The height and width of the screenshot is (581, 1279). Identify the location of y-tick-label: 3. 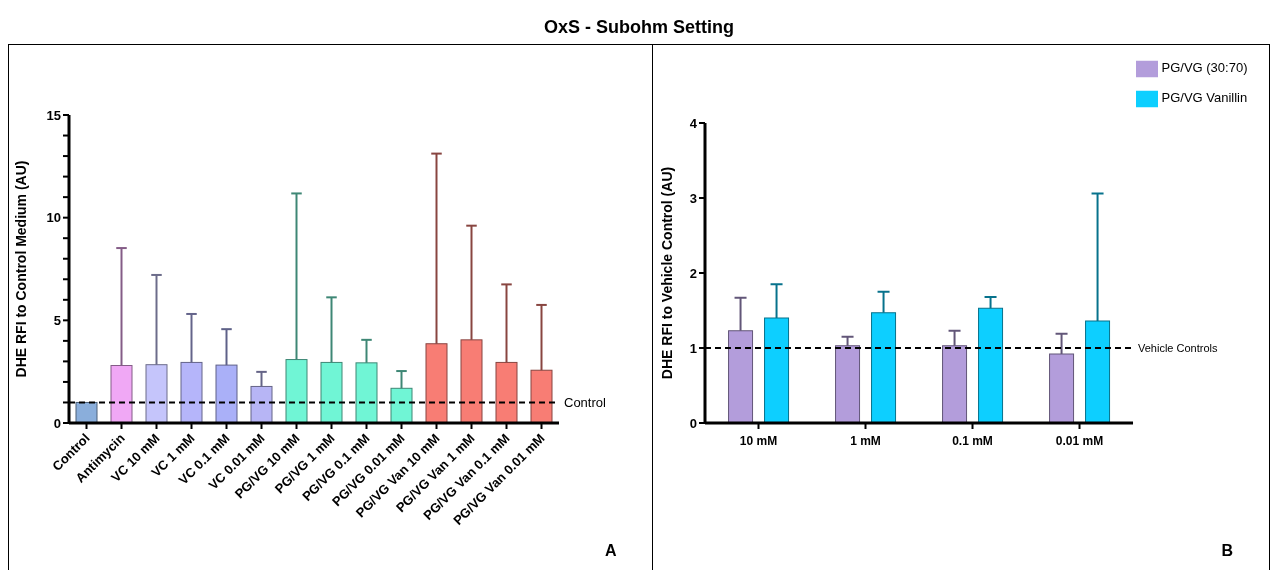
(694, 198).